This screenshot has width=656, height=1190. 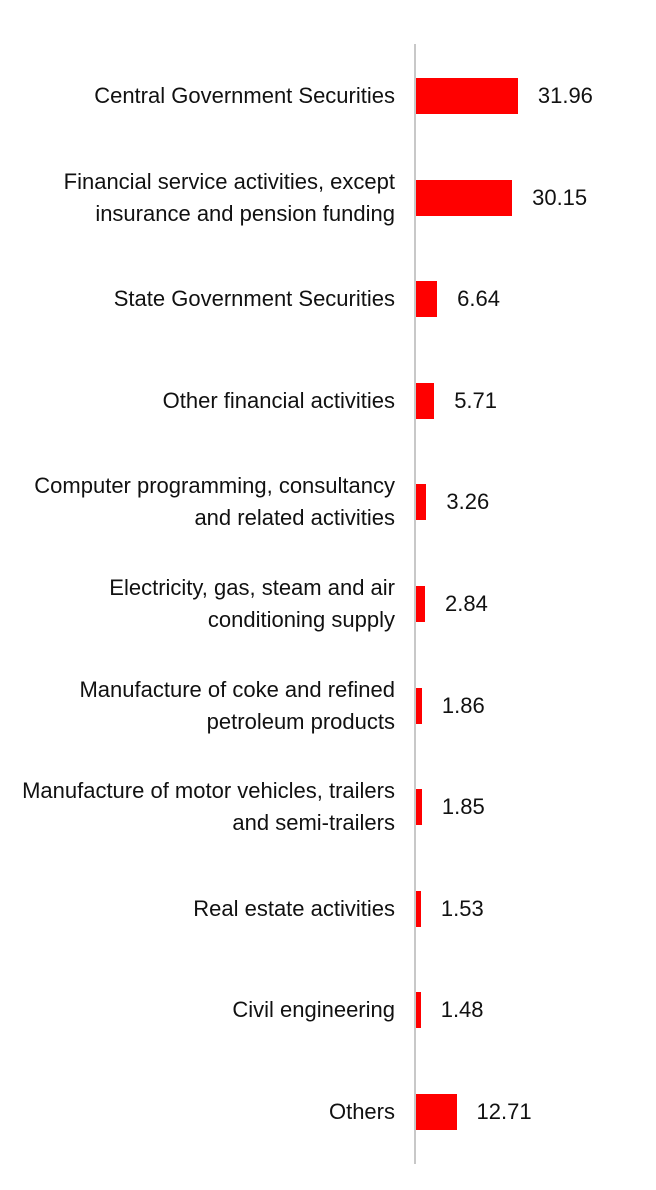 What do you see at coordinates (313, 1010) in the screenshot?
I see `category-label: Civil engineering` at bounding box center [313, 1010].